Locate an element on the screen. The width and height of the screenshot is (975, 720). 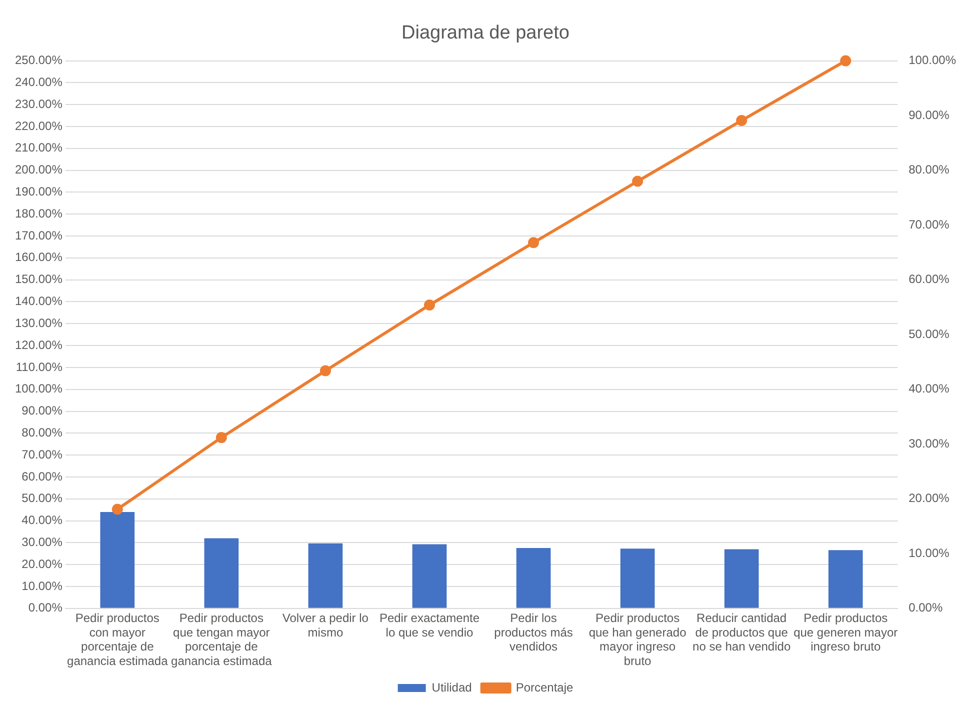
y-tick-label: 70.00% is located at coordinates (42, 454).